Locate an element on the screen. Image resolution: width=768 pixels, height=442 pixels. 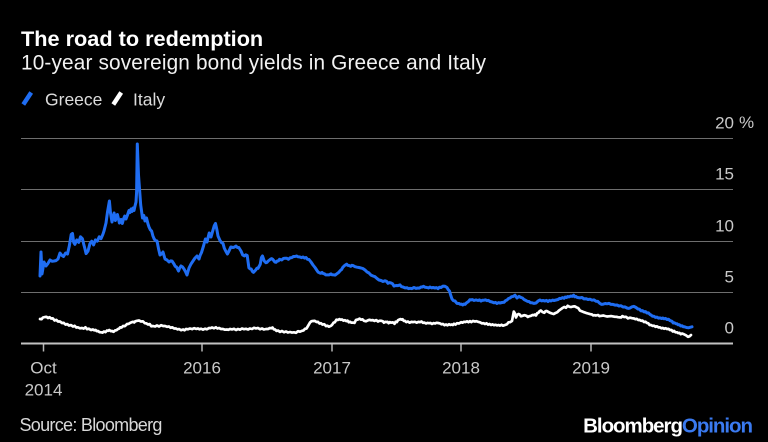
svg-text: 2018 is located at coordinates (461, 368).